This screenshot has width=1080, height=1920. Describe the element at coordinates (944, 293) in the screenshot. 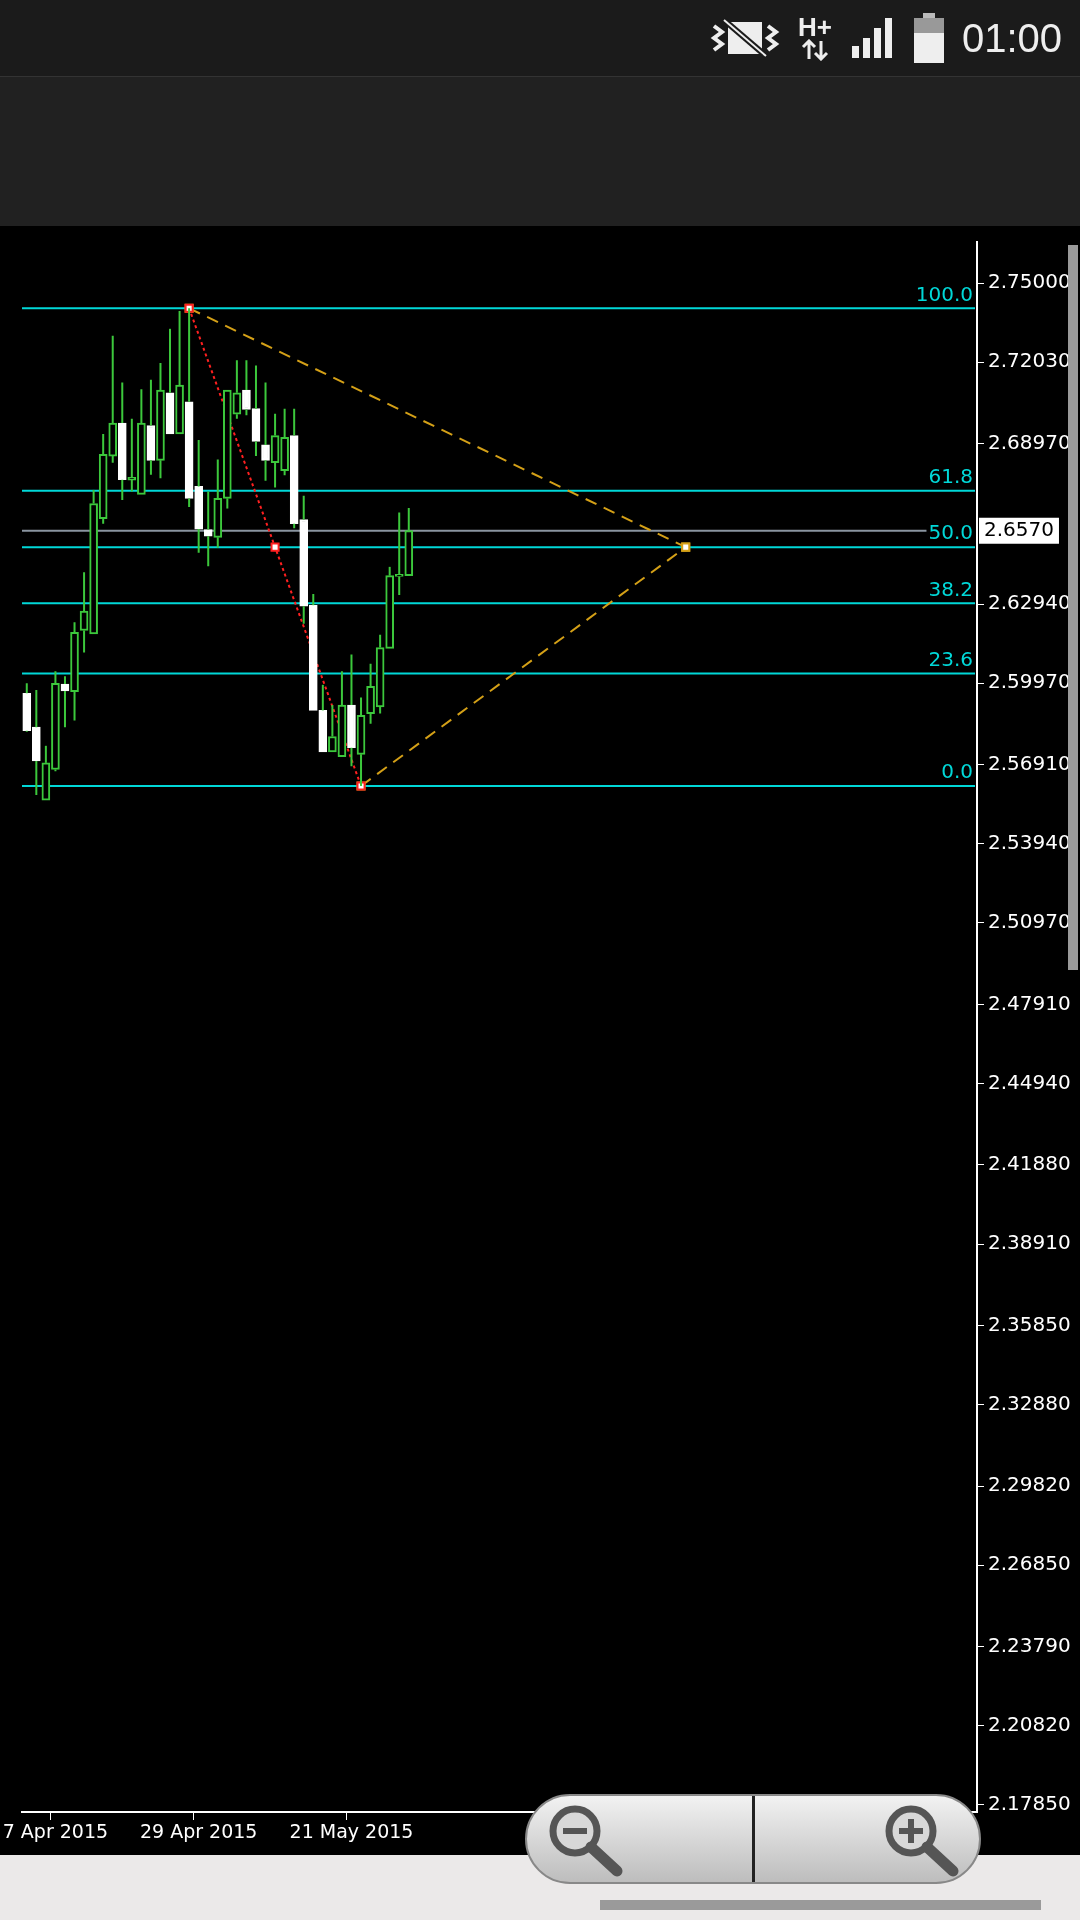

I see `annotation: 100.0` at that location.